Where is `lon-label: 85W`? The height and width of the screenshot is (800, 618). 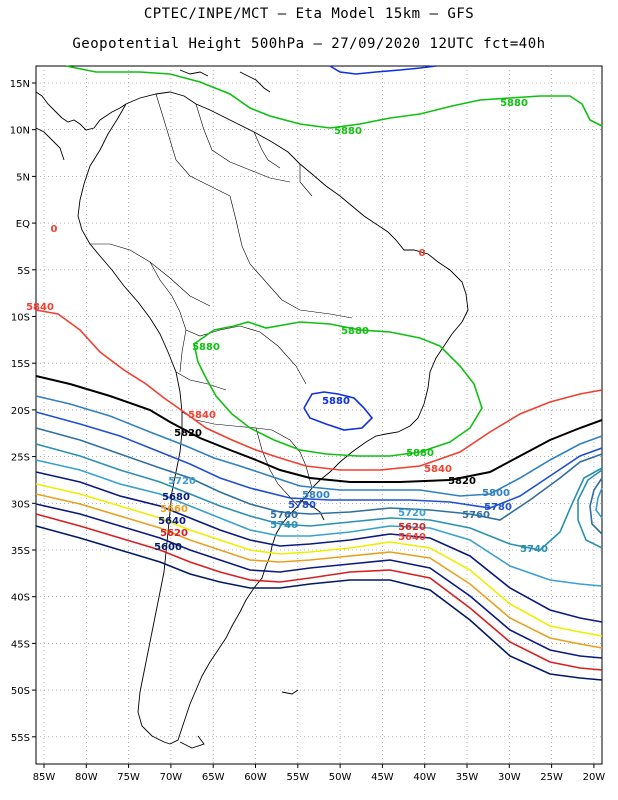
lon-label: 85W is located at coordinates (44, 777).